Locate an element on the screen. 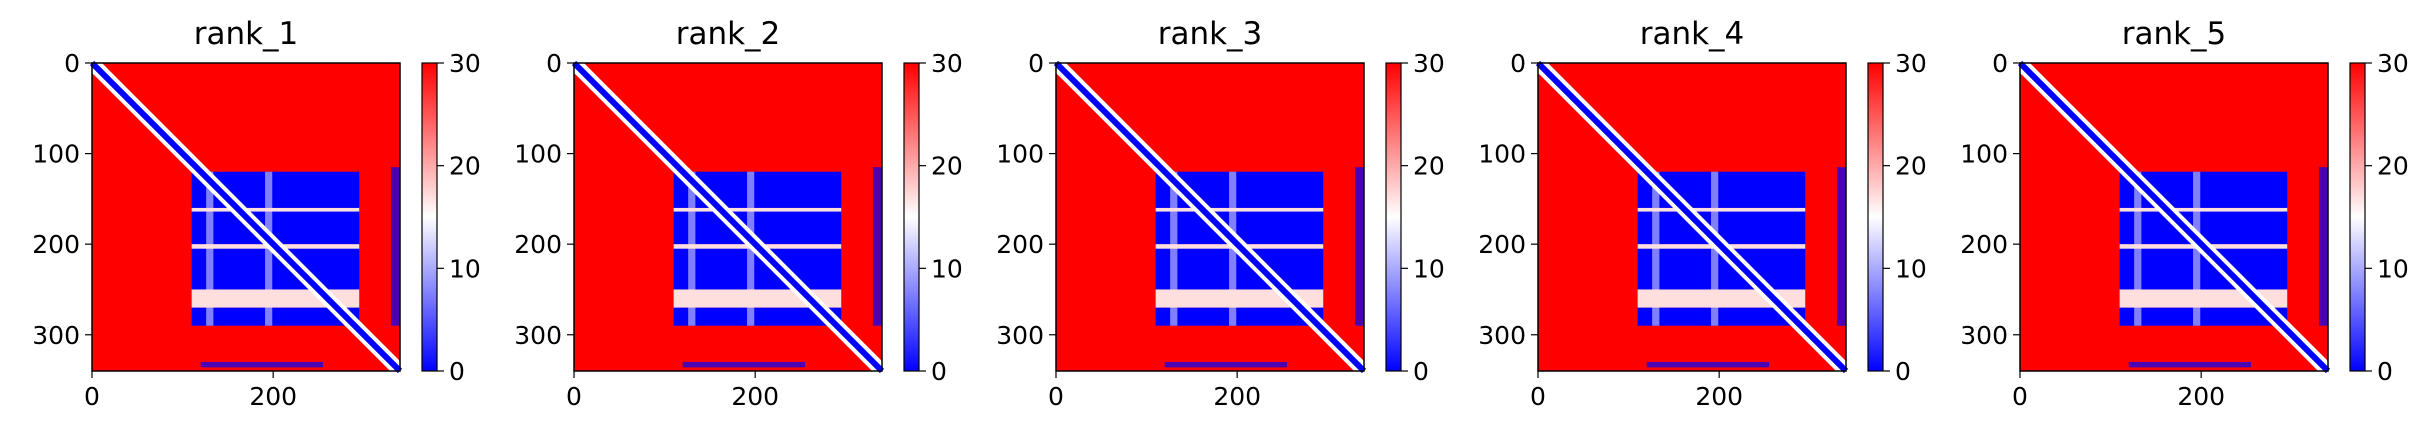 The height and width of the screenshot is (438, 2435). panel-title: rank_3 is located at coordinates (1210, 34).